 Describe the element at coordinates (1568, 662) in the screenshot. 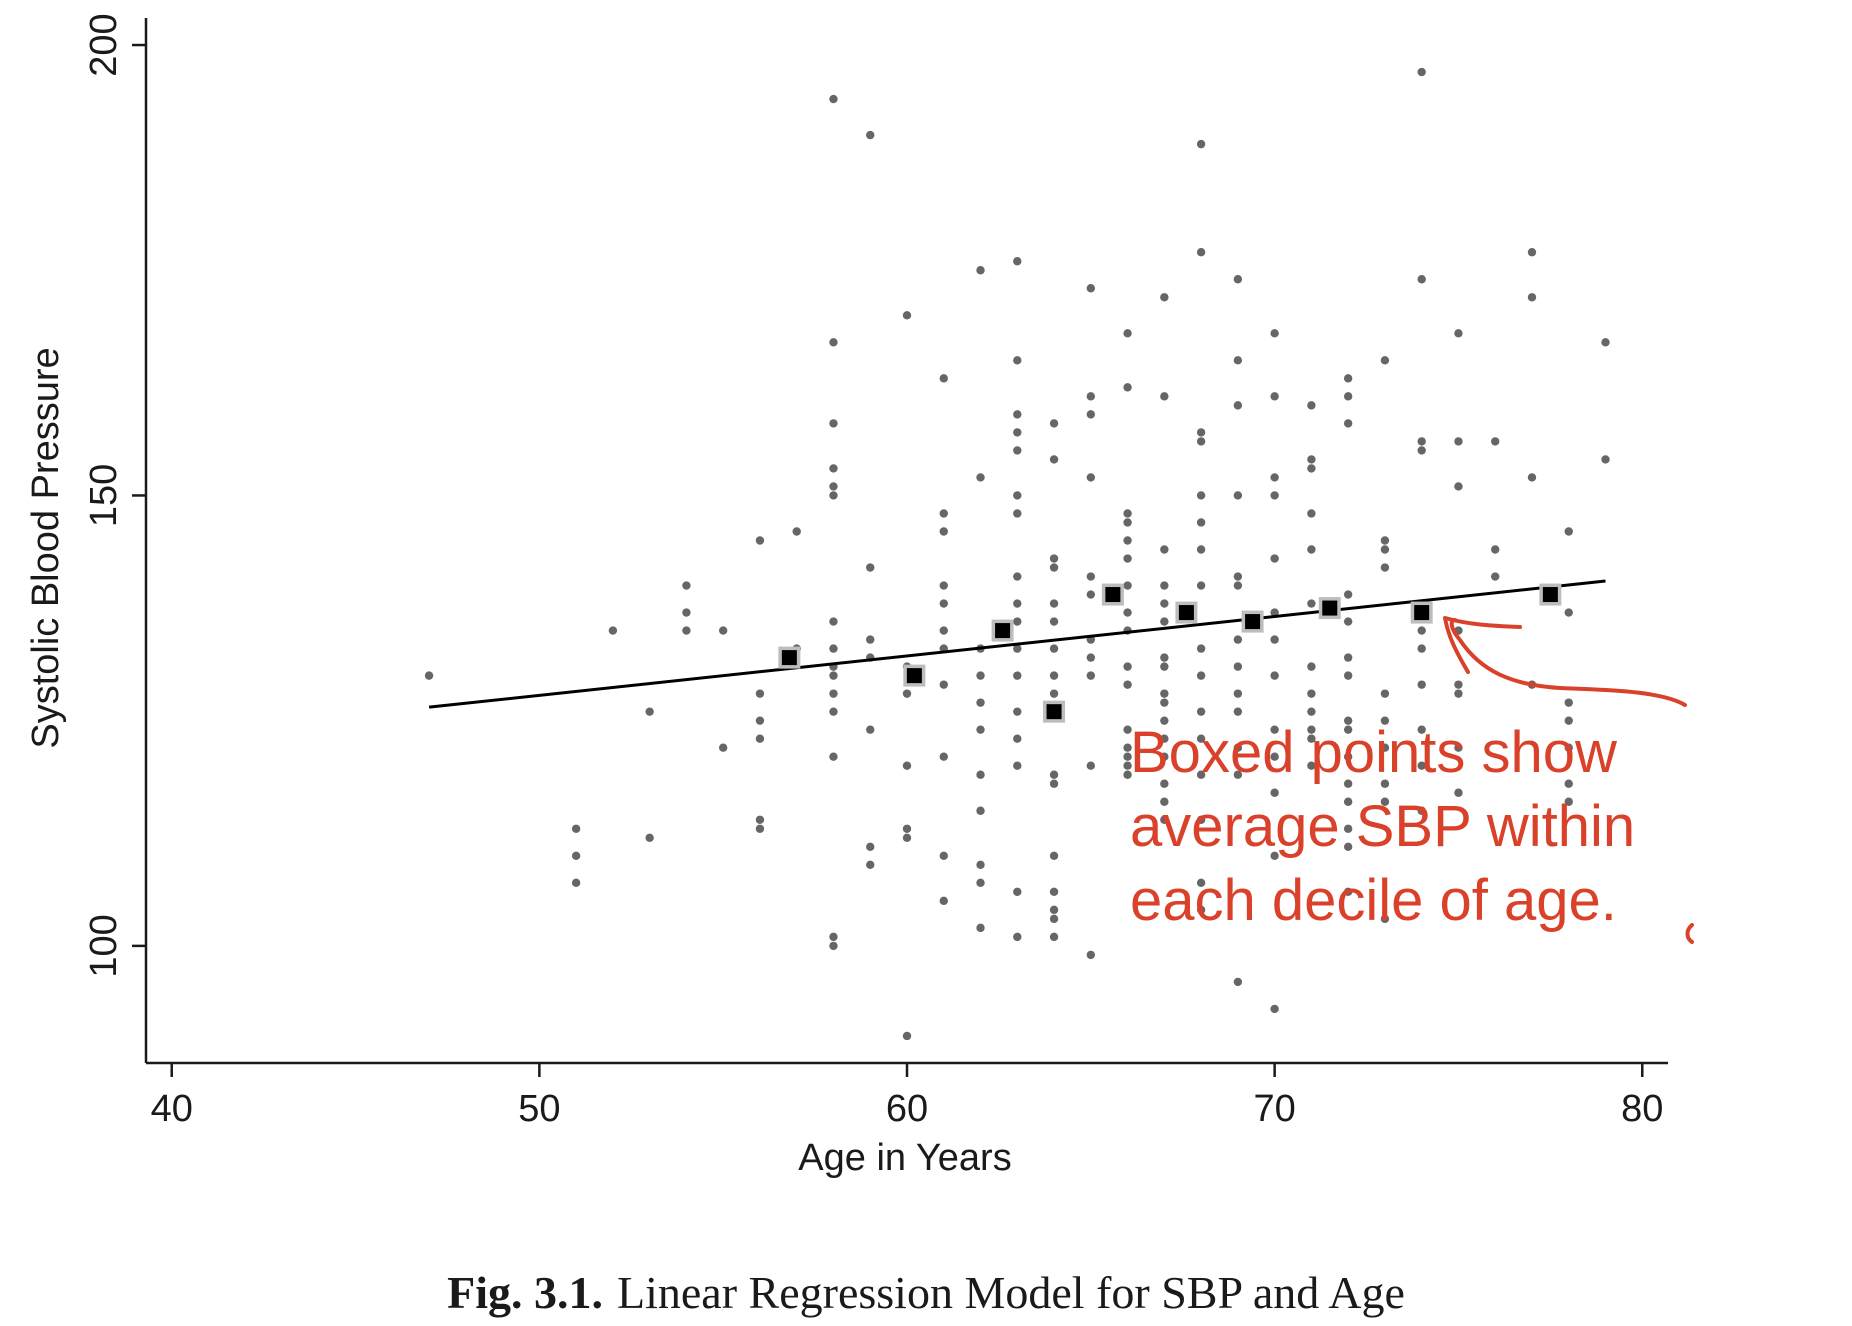

I see `annotation-arrow-curve` at that location.